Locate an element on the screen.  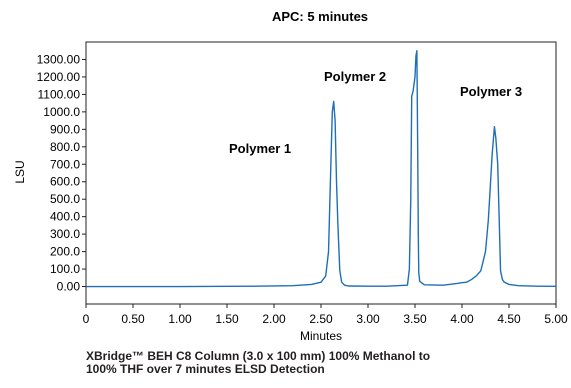
y-tick-label: 600.0 is located at coordinates (65, 182).